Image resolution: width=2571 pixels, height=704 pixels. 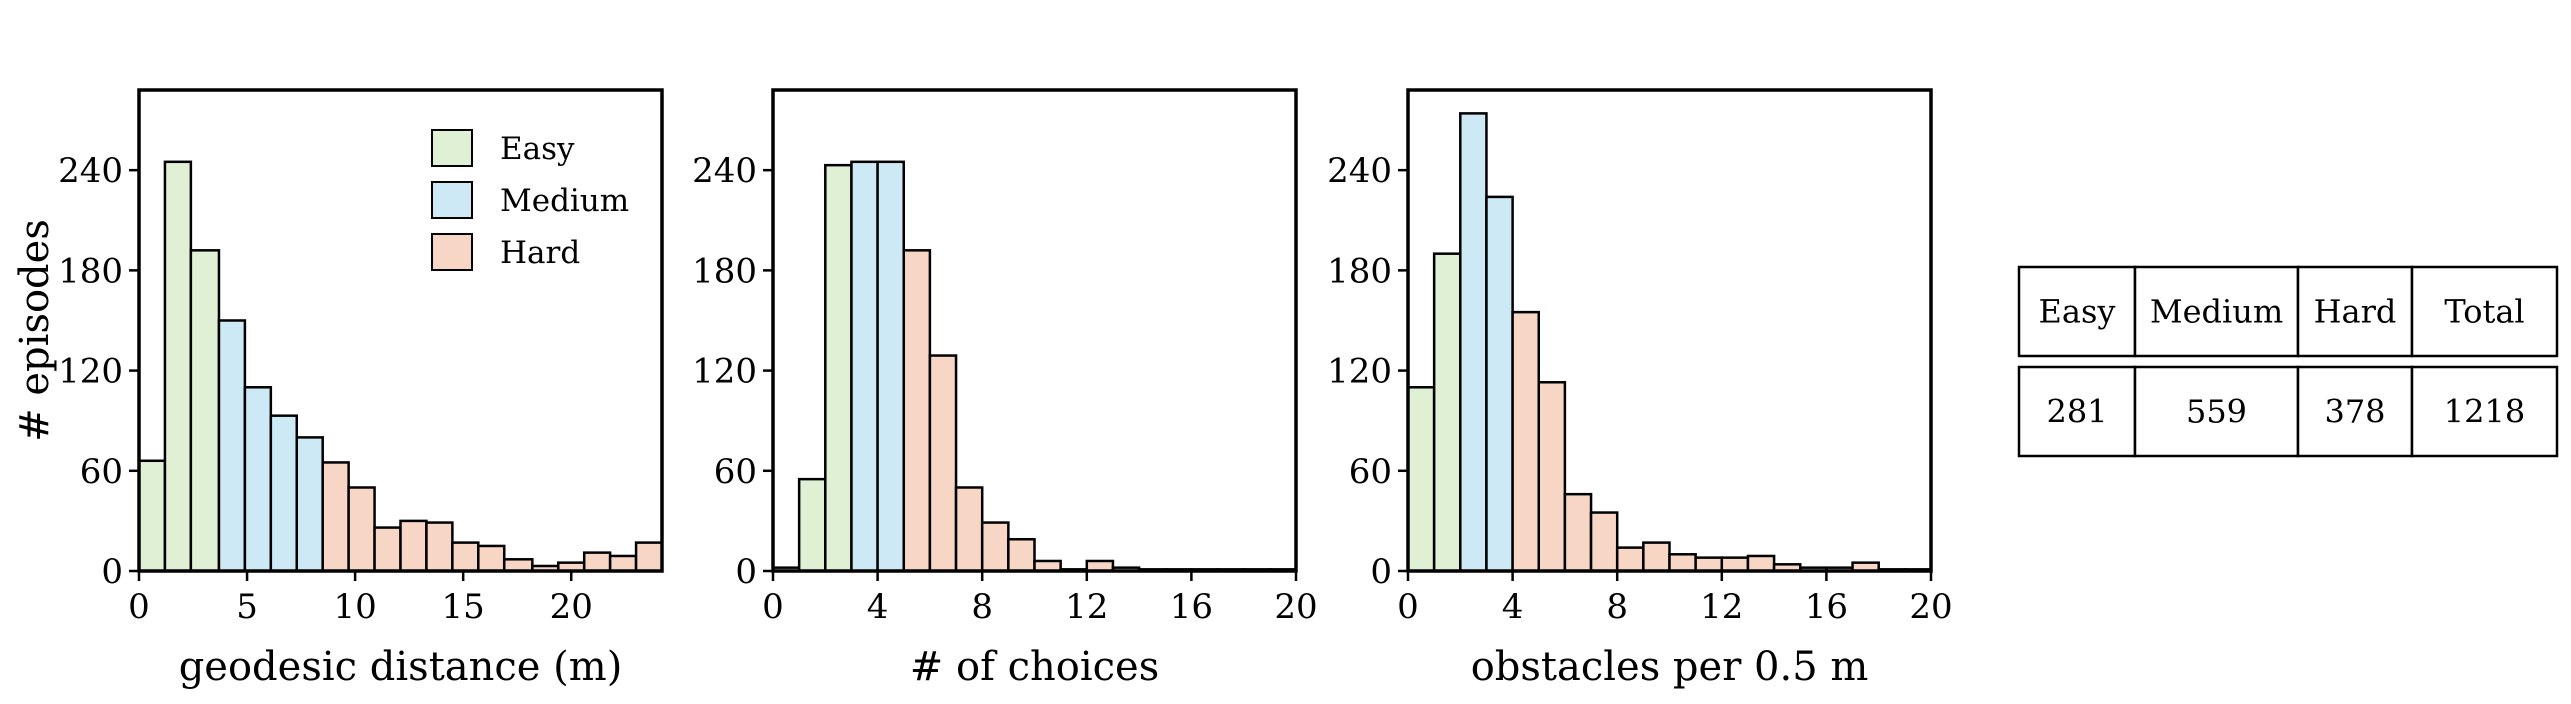 What do you see at coordinates (2484, 312) in the screenshot?
I see `table-header-total: Total` at bounding box center [2484, 312].